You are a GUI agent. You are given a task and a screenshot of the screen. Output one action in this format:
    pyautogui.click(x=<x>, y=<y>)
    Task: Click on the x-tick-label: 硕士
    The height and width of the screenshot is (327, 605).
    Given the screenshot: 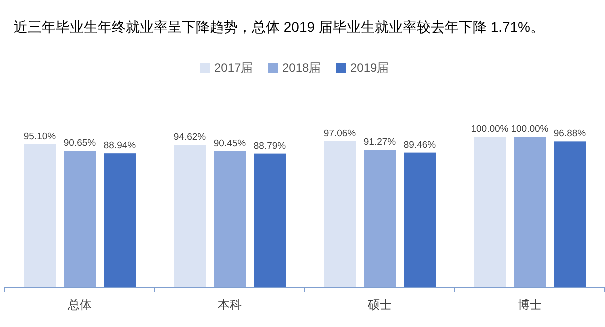 What is the action you would take?
    pyautogui.click(x=379, y=305)
    